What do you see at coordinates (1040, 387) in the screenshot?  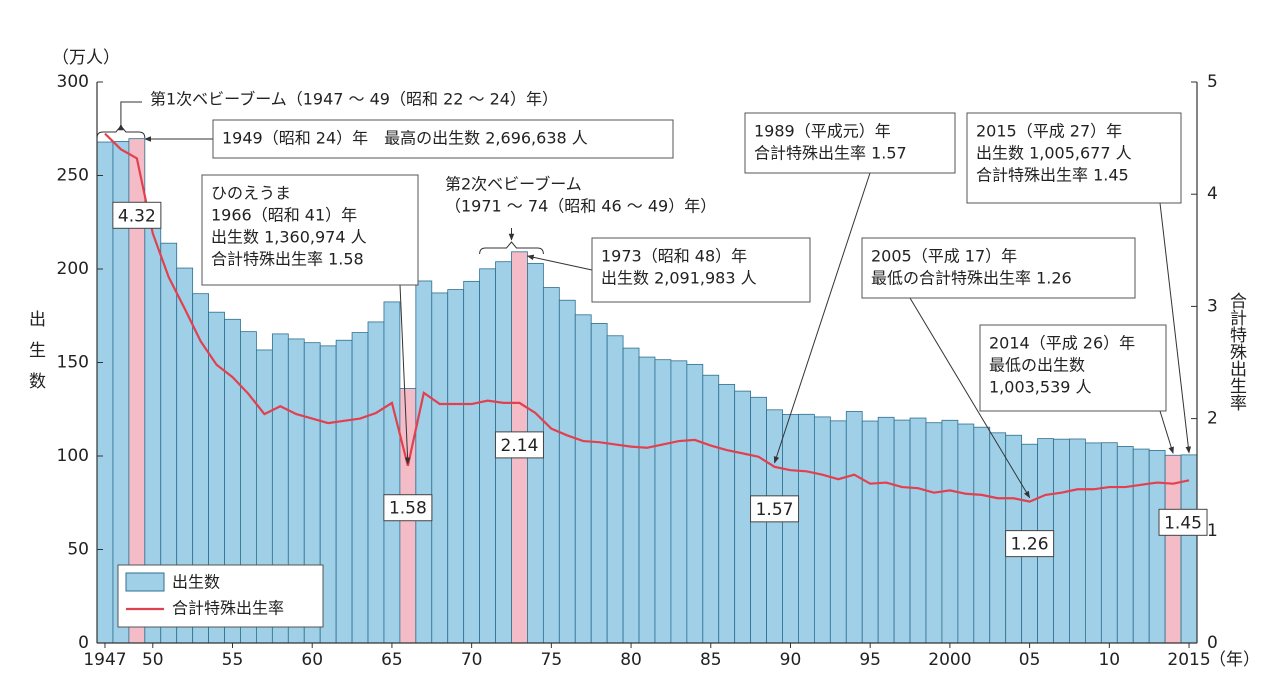 I see `annotation-text: 1,003,539 人` at bounding box center [1040, 387].